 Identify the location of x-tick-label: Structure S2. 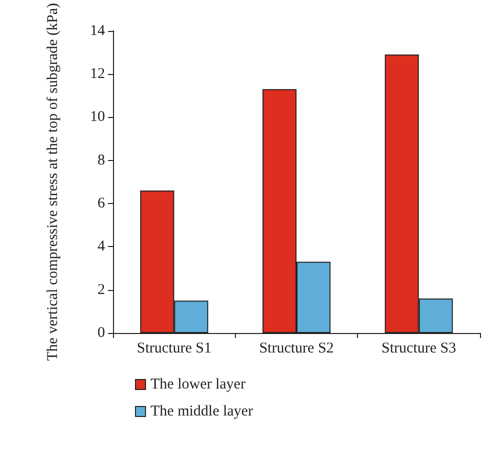
(296, 348).